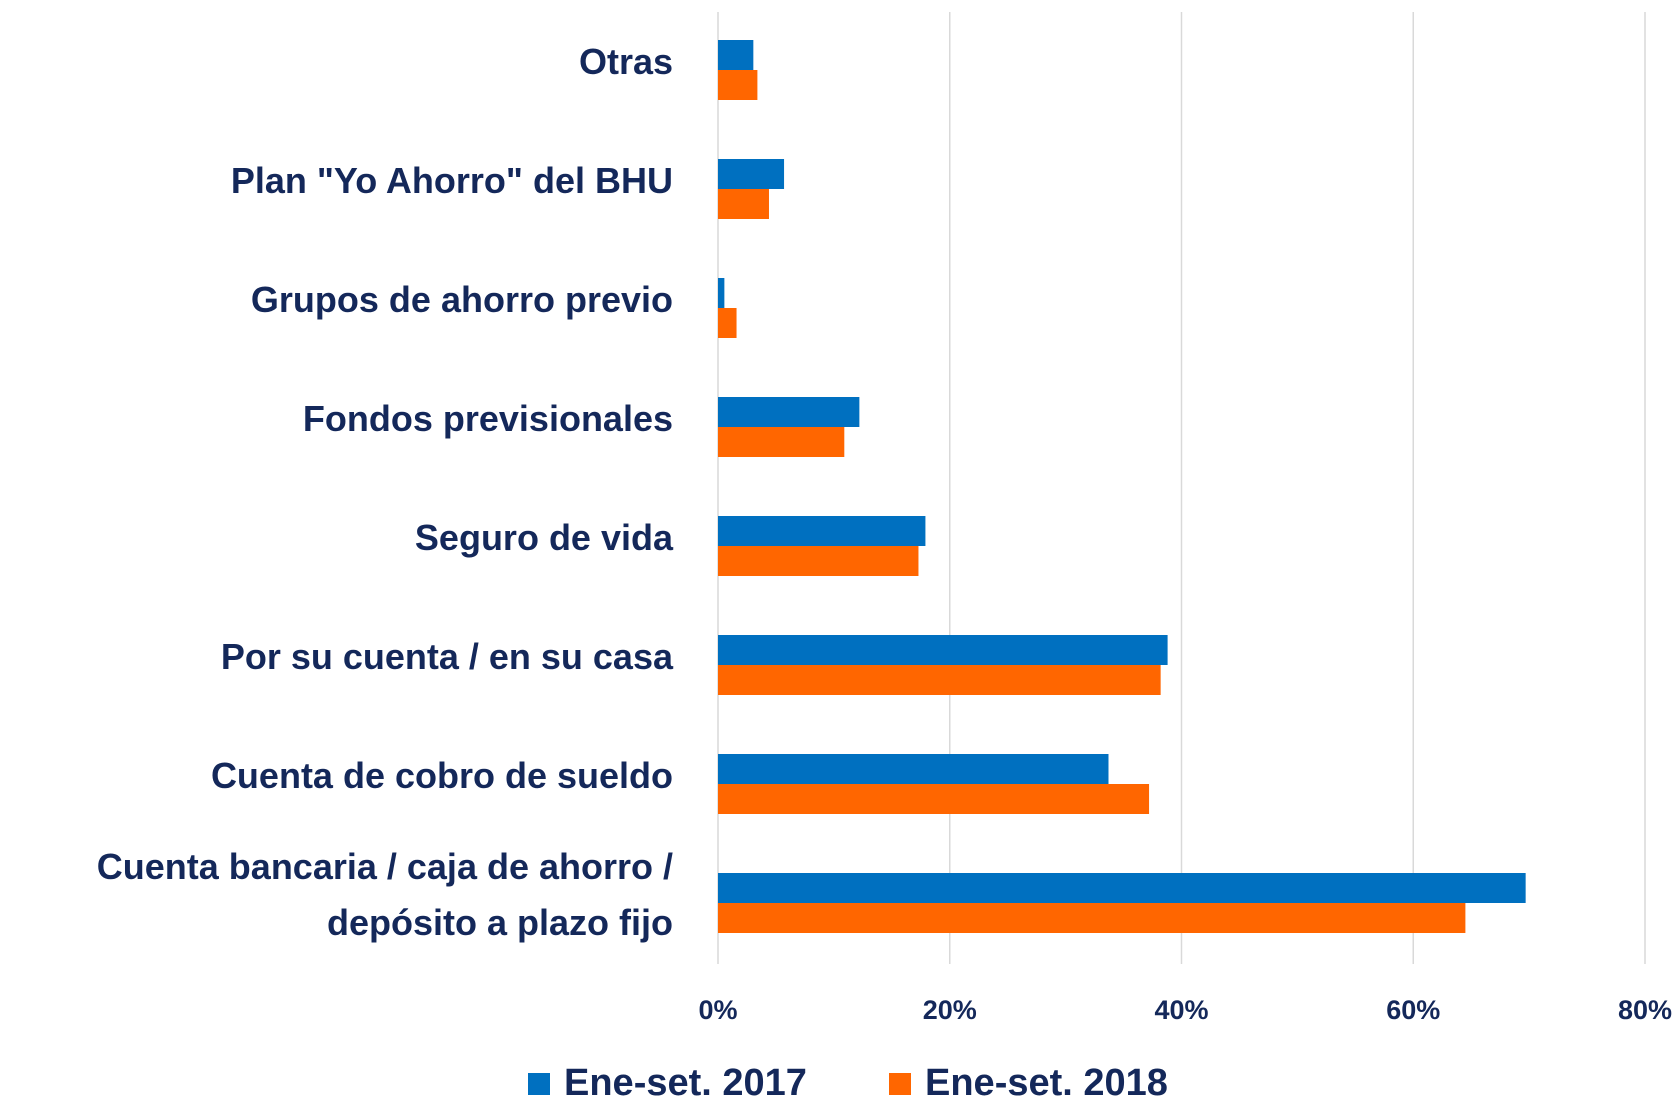 The width and height of the screenshot is (1680, 1104). I want to click on legend-label: Ene-set. 2018, so click(1046, 1083).